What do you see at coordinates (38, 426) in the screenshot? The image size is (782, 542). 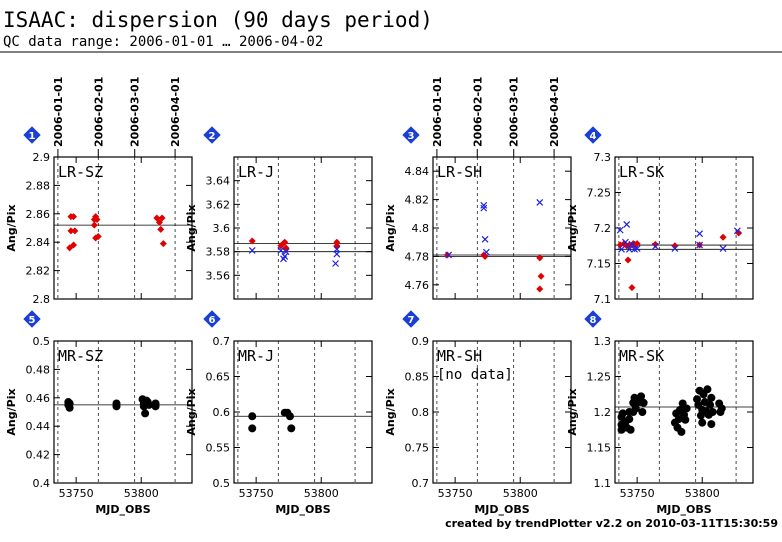 I see `y-tick-label: 0.44` at bounding box center [38, 426].